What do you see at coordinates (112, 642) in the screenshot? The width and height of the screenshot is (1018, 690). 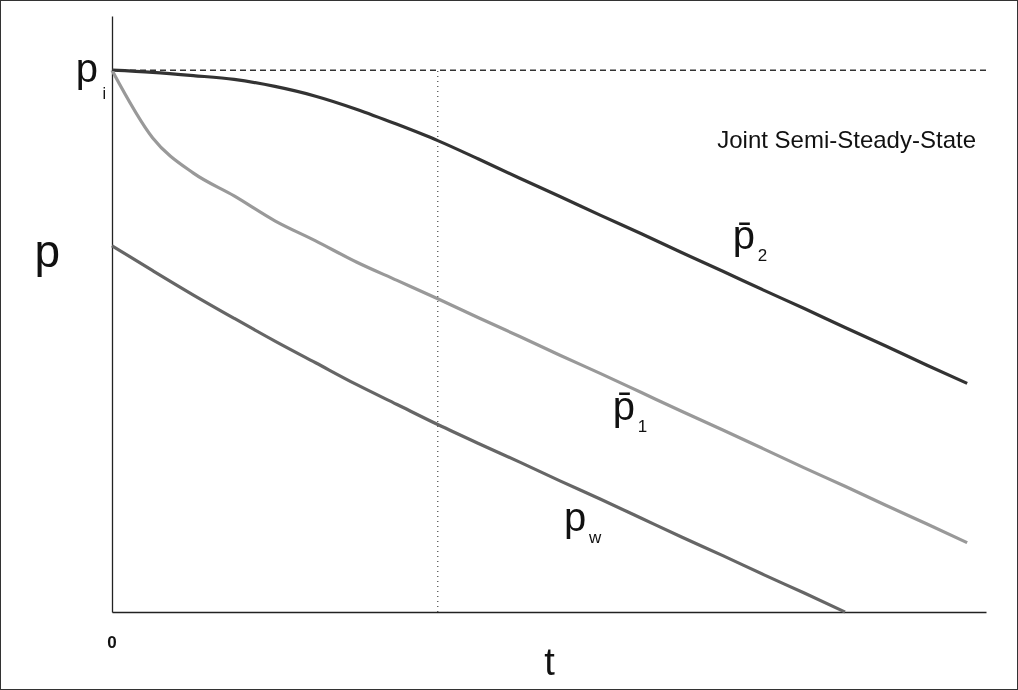 I see `text: 0` at bounding box center [112, 642].